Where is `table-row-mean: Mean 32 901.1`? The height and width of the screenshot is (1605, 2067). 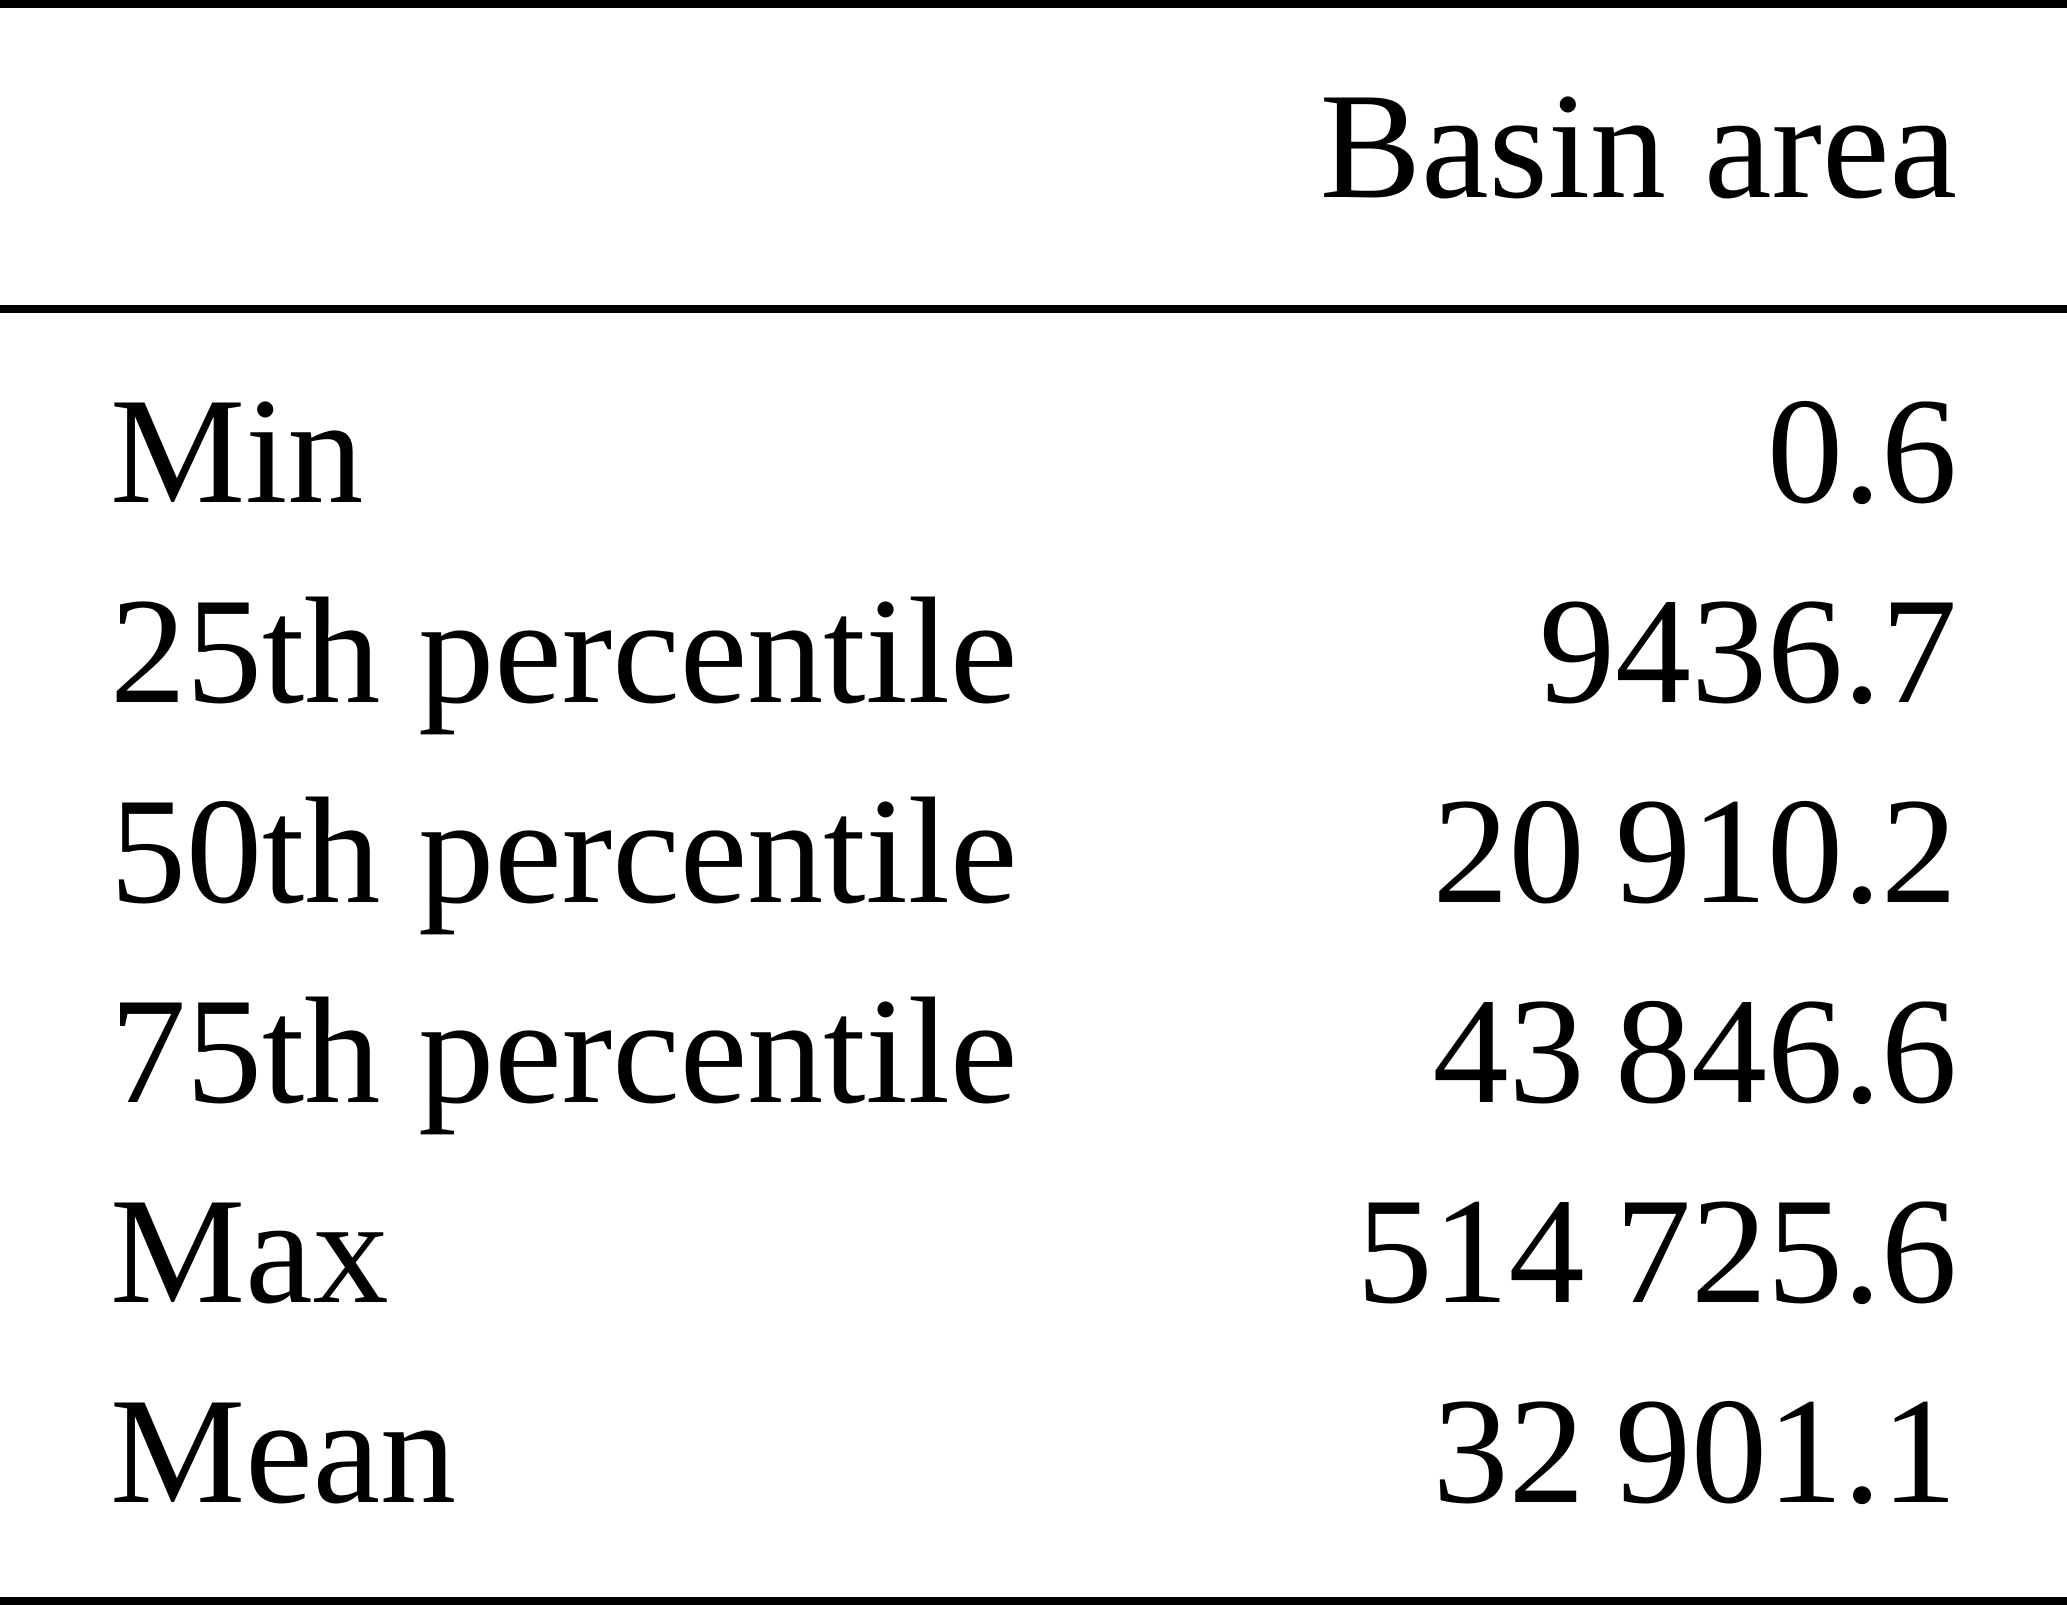
table-row-mean: Mean 32 901.1 is located at coordinates (1033, 1451).